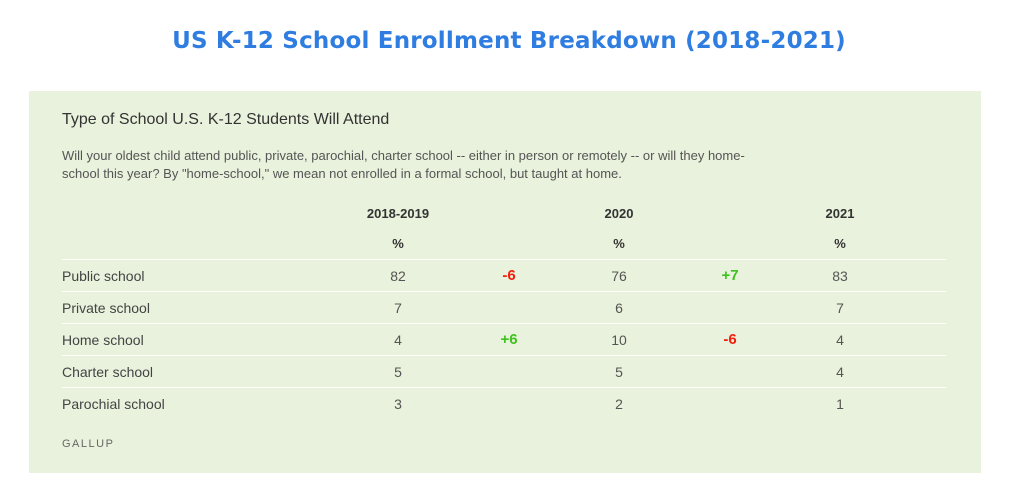  What do you see at coordinates (504, 403) in the screenshot?
I see `table-row: Parochial school 3 2 1` at bounding box center [504, 403].